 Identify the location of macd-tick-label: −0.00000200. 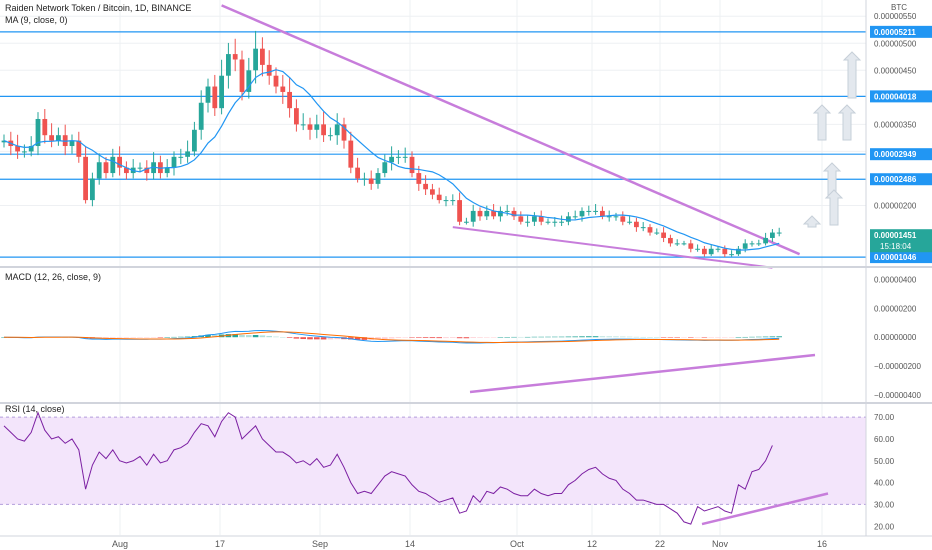
(897, 366).